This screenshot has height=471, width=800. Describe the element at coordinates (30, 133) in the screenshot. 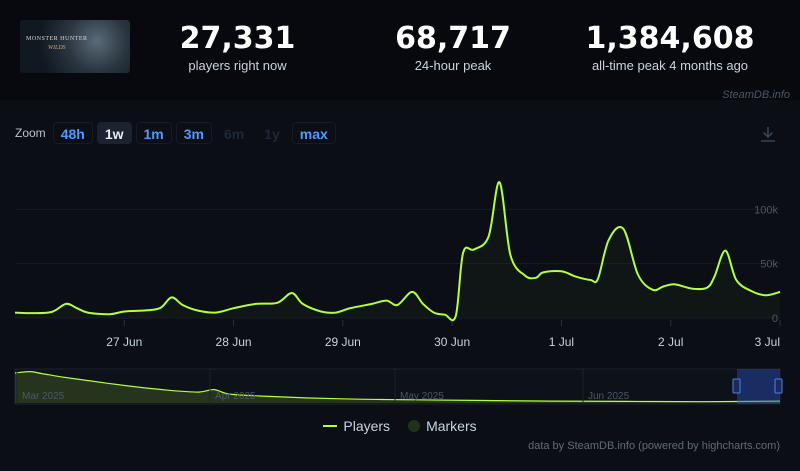

I see `zoom-label: Zoom` at that location.